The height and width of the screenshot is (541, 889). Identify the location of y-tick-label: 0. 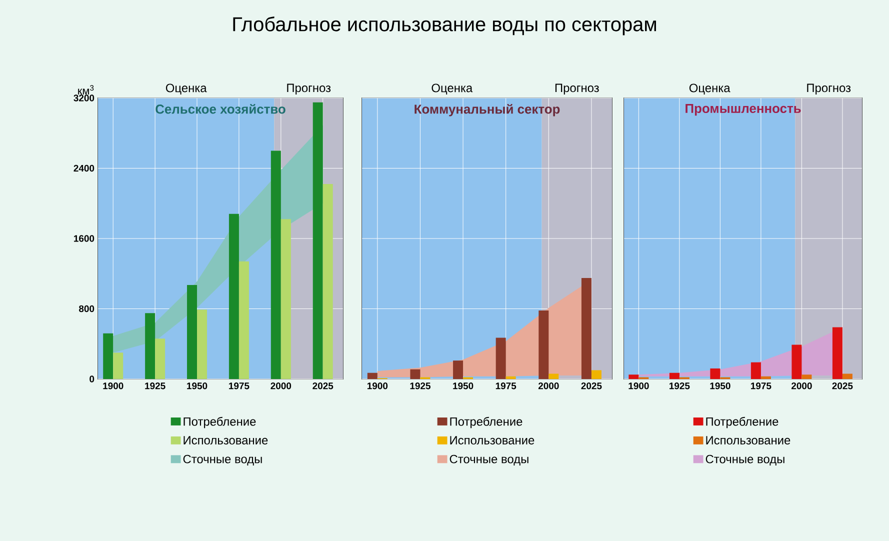
(92, 379).